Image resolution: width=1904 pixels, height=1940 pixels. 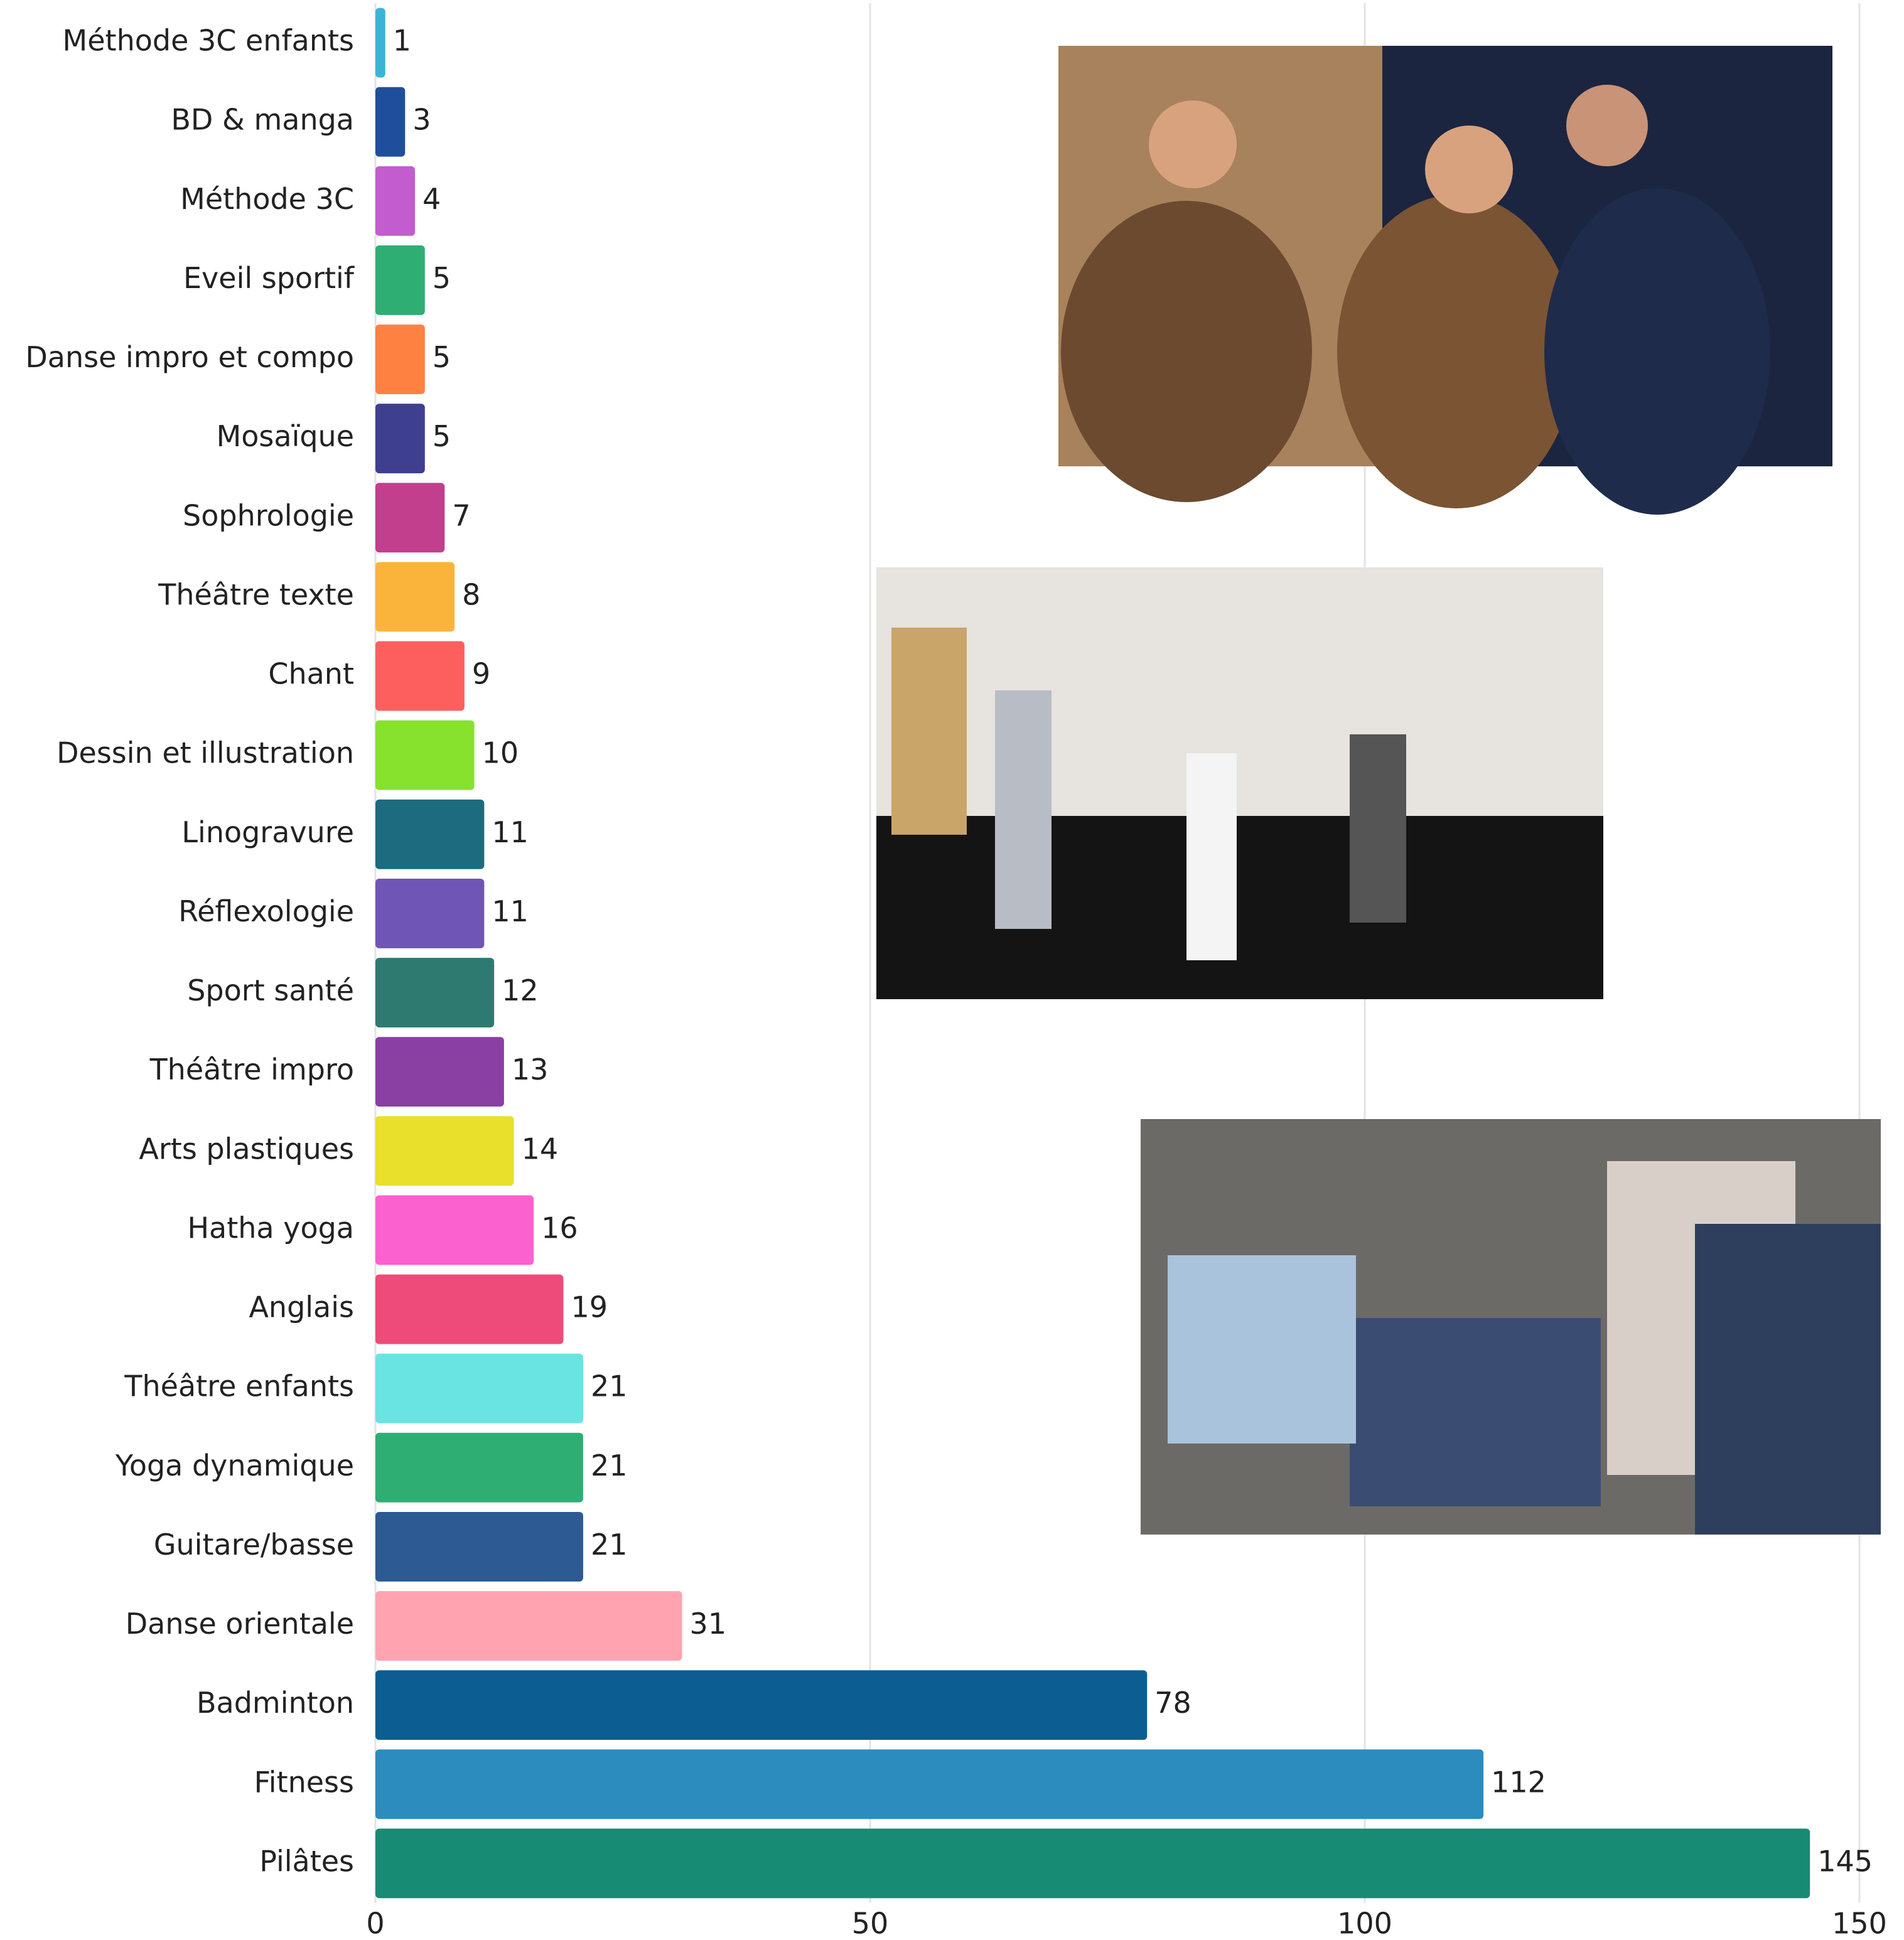 What do you see at coordinates (267, 199) in the screenshot?
I see `y-tick-label: Méthode 3C` at bounding box center [267, 199].